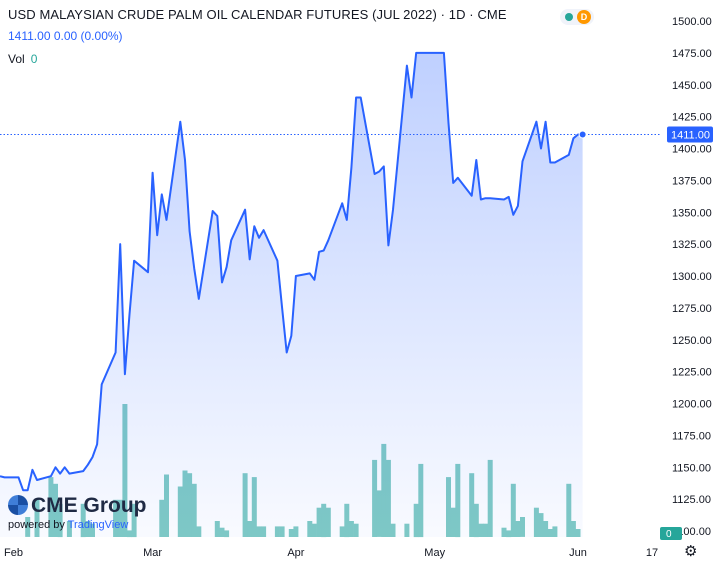  I want to click on x-tick-label: May, so click(434, 553).